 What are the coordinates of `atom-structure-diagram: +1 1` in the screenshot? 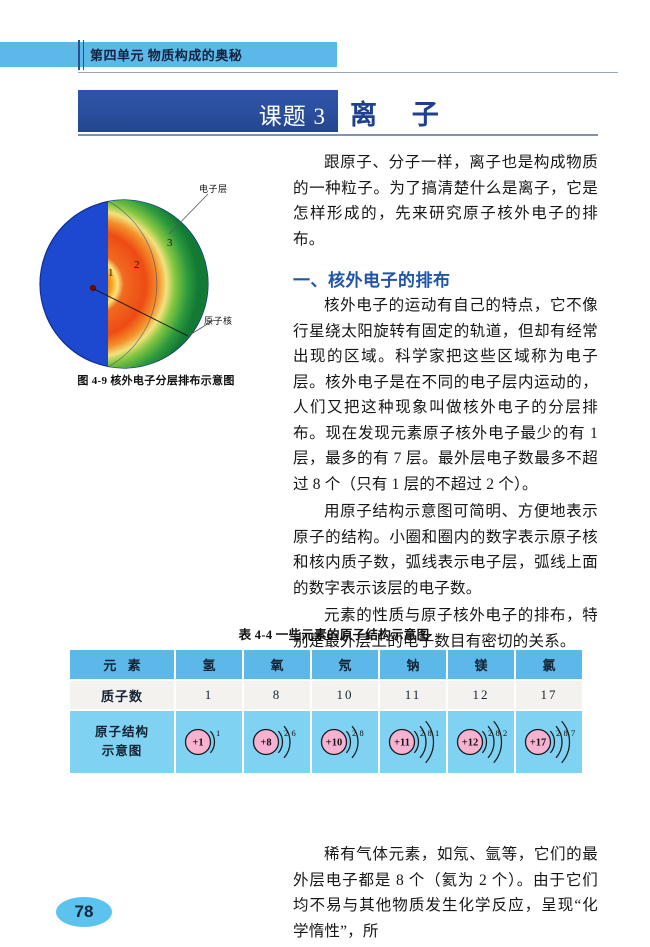 It's located at (202, 742).